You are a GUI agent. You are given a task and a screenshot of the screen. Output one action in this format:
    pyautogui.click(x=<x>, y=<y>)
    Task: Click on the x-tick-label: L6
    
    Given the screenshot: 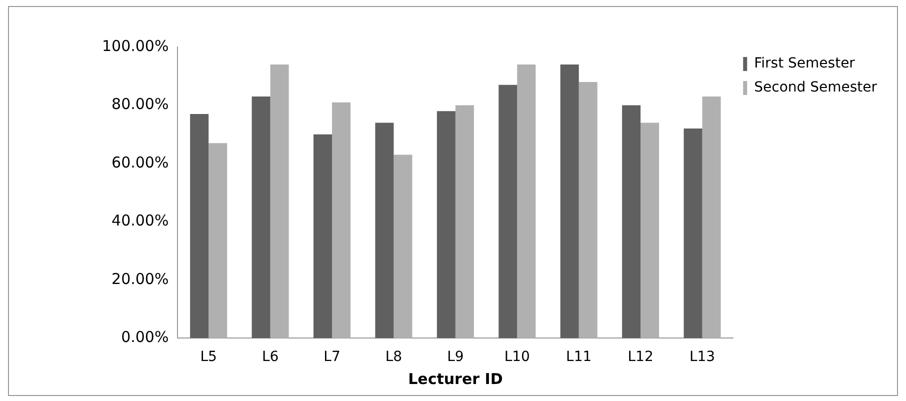 What is the action you would take?
    pyautogui.click(x=270, y=357)
    